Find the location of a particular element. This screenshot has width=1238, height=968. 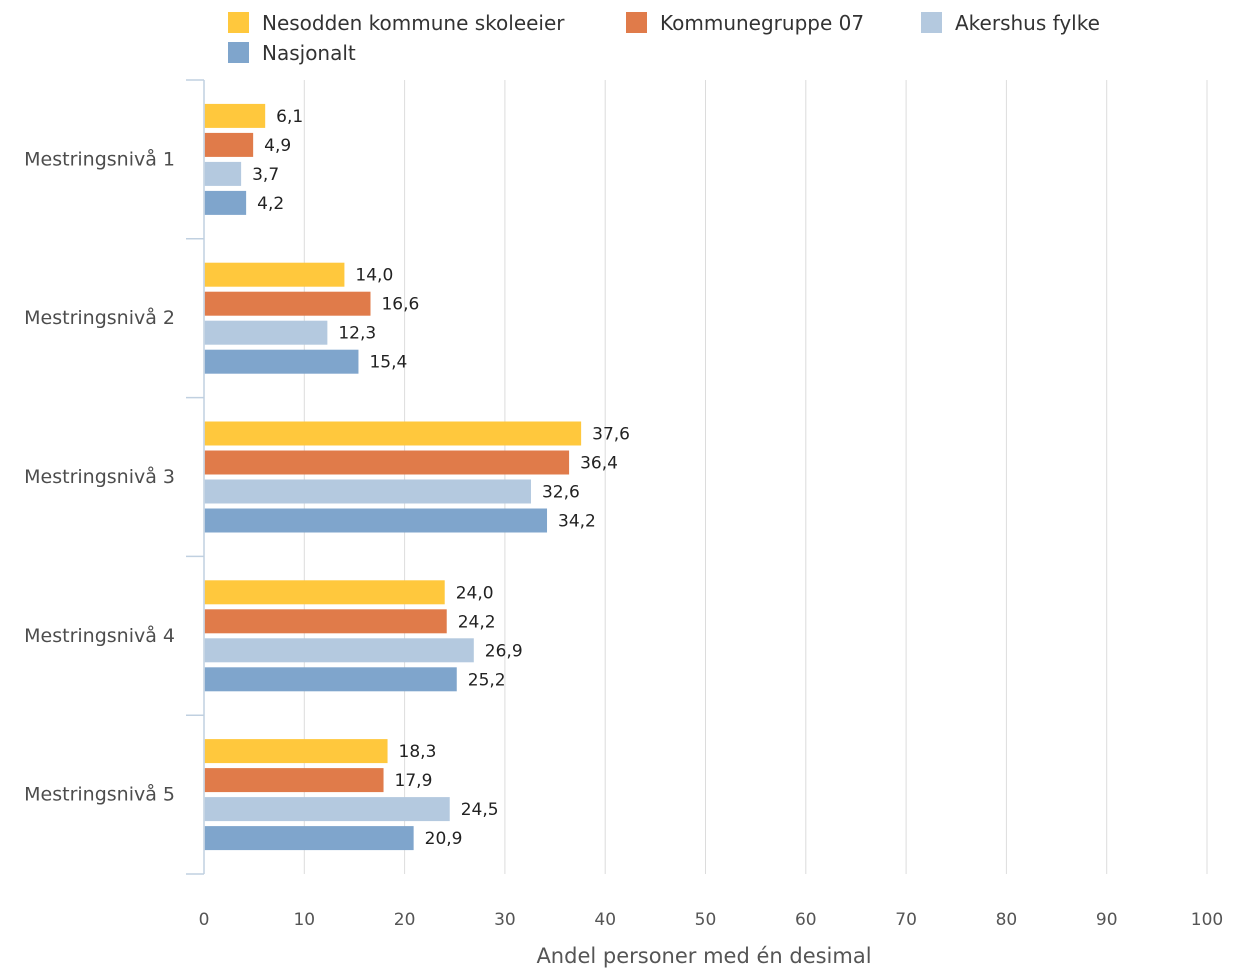

data-label: 26,9 is located at coordinates (504, 651).